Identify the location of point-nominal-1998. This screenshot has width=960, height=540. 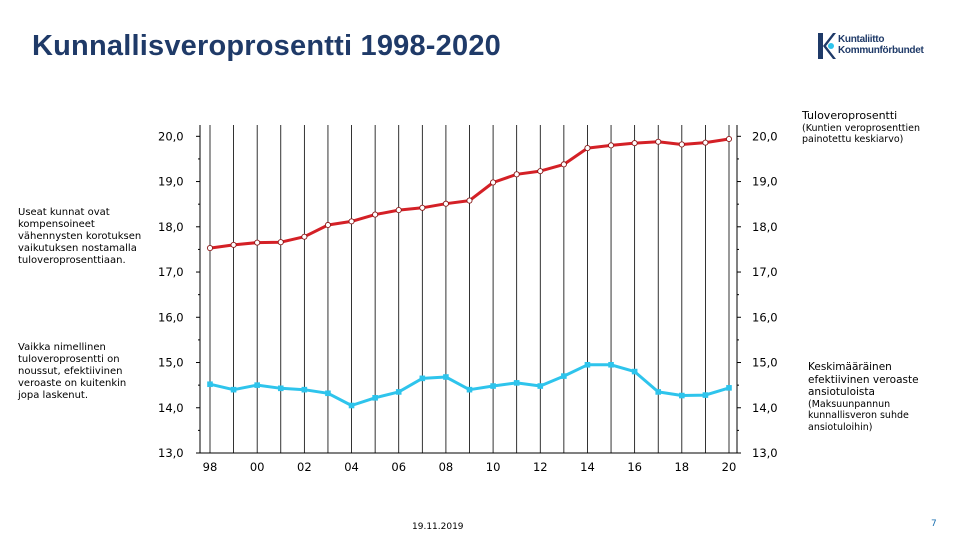
(210, 248).